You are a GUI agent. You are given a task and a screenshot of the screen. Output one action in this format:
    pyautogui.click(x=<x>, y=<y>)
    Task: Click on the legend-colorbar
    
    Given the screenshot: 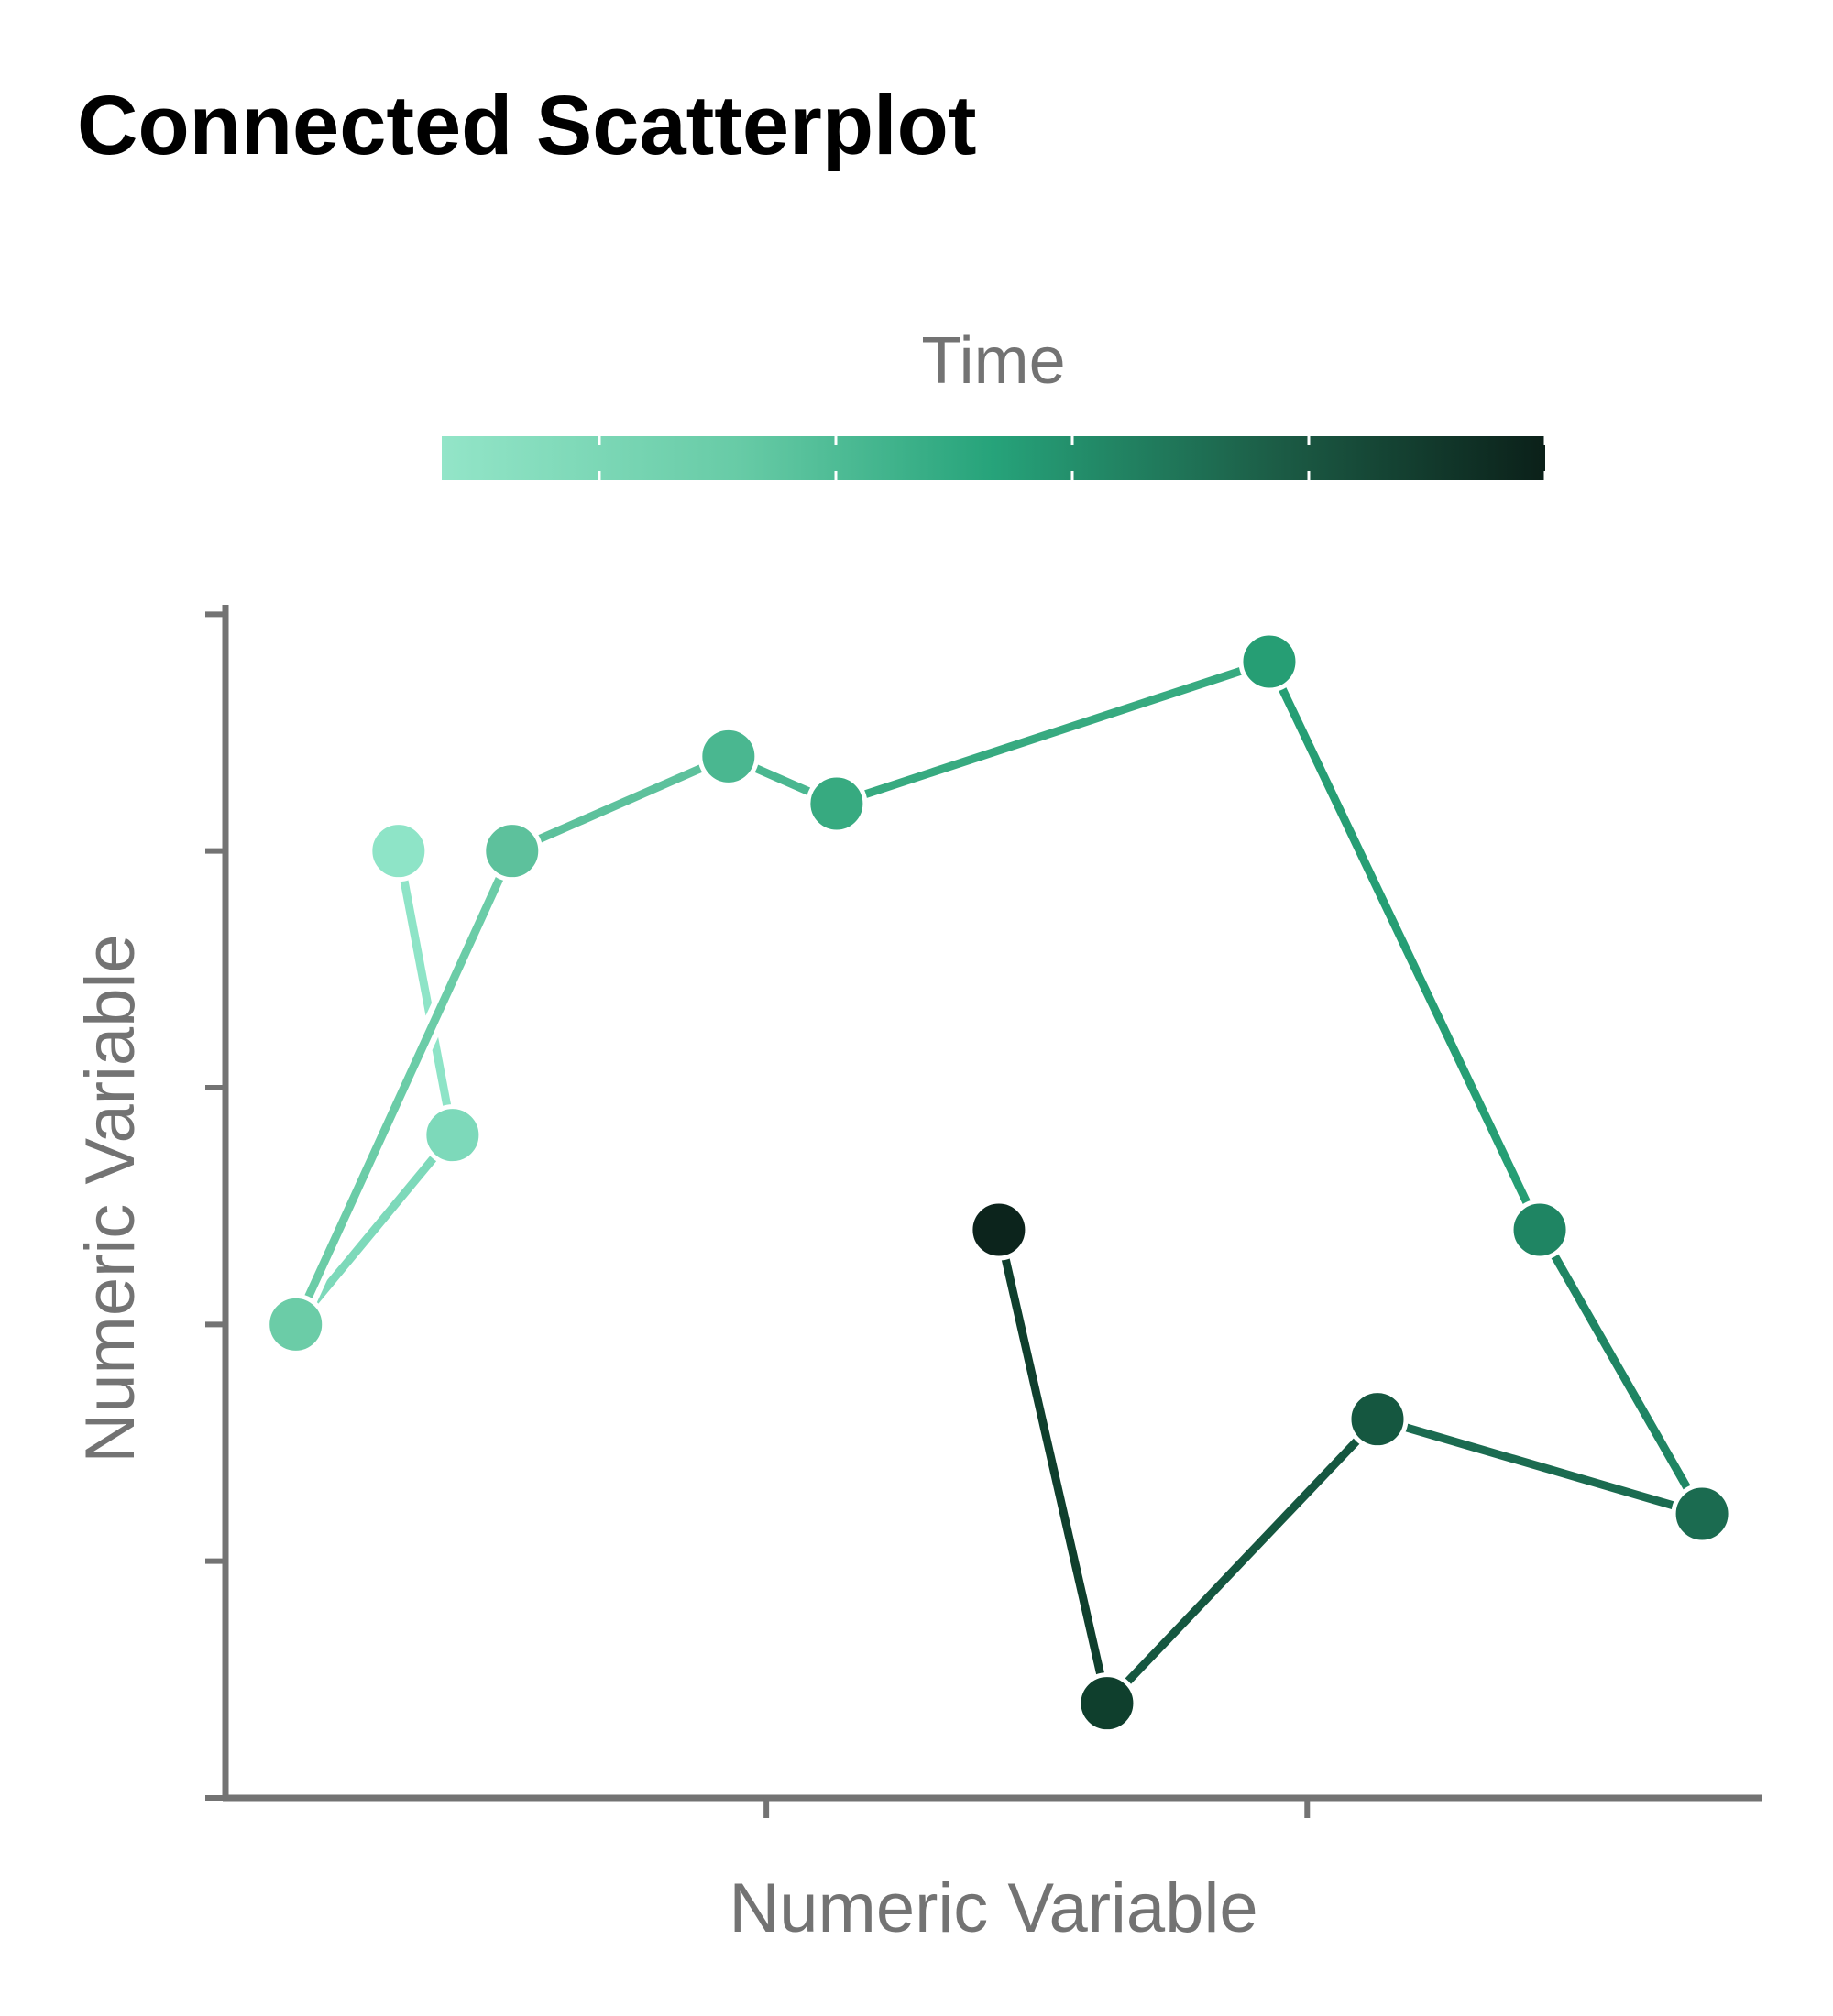 What is the action you would take?
    pyautogui.click(x=993, y=458)
    